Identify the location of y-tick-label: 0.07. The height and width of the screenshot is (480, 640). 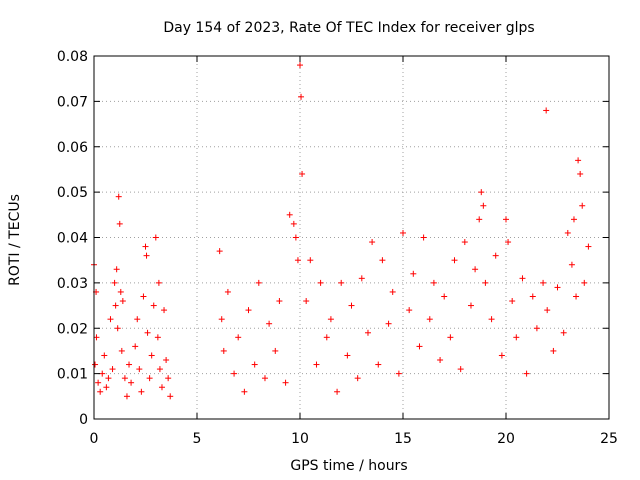
(72, 102).